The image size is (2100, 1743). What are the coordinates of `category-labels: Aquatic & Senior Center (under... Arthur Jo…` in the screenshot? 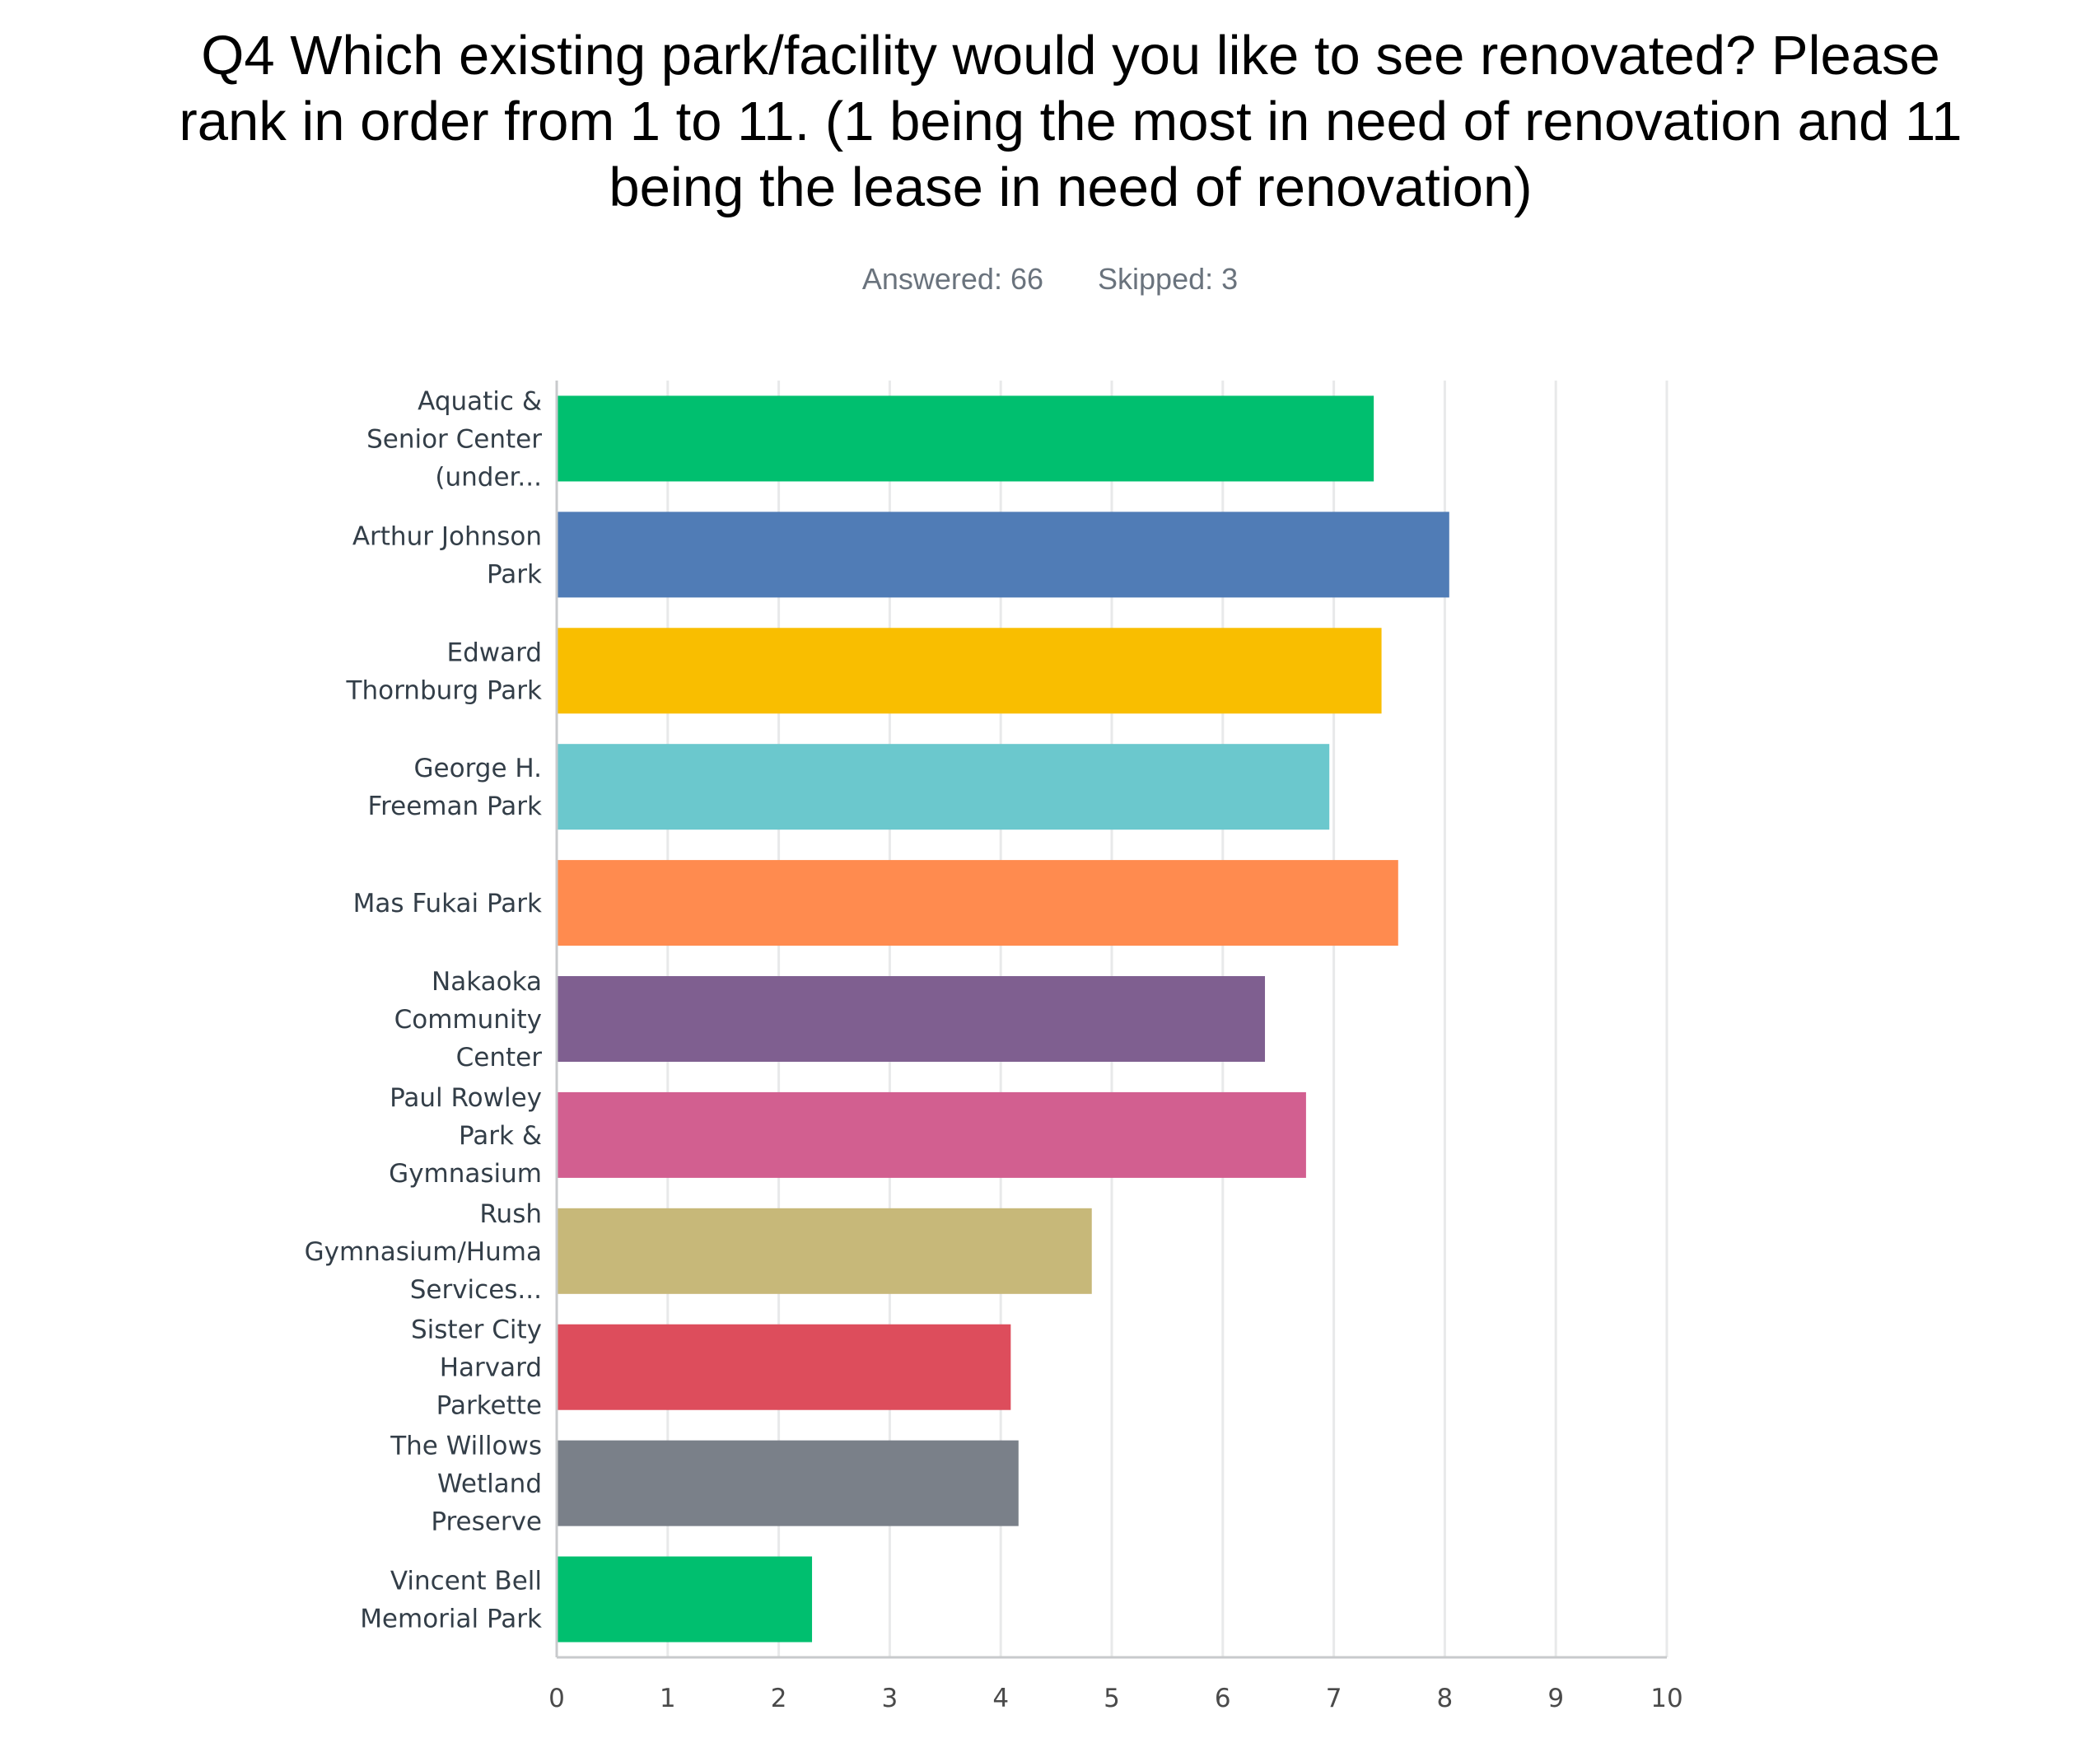 It's located at (424, 1009).